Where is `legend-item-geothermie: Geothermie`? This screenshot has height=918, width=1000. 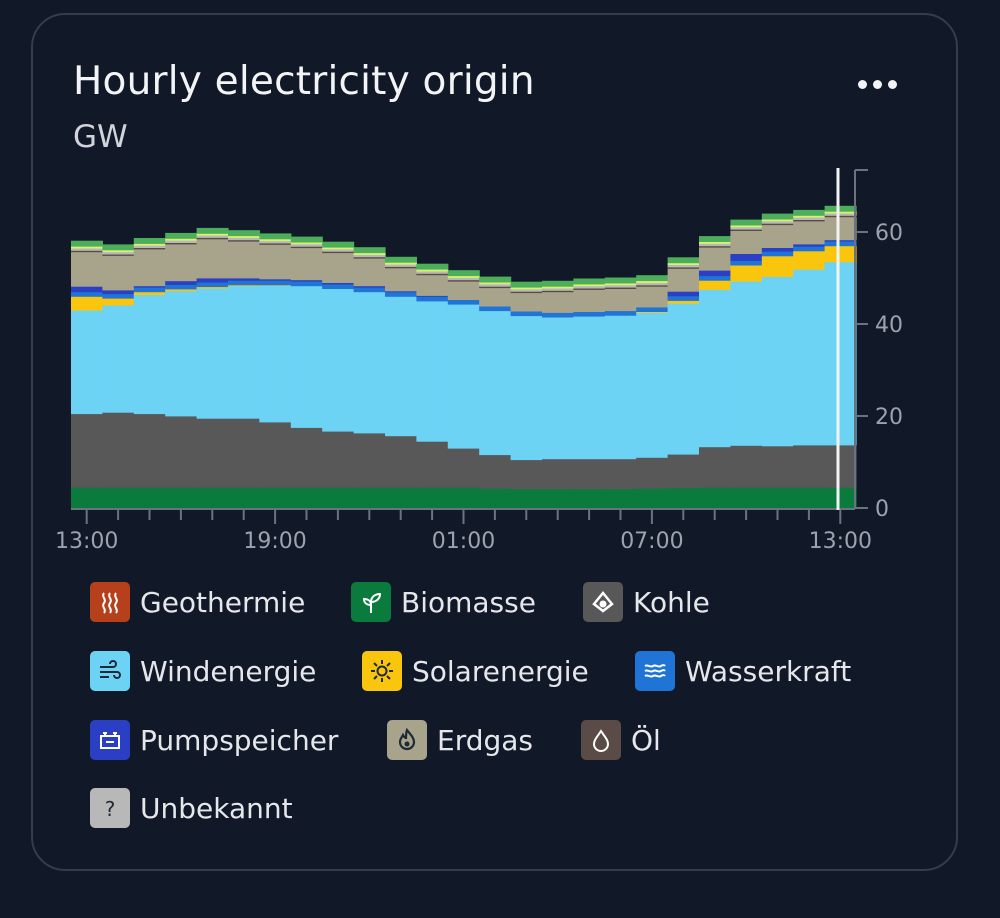
legend-item-geothermie: Geothermie is located at coordinates (197, 602).